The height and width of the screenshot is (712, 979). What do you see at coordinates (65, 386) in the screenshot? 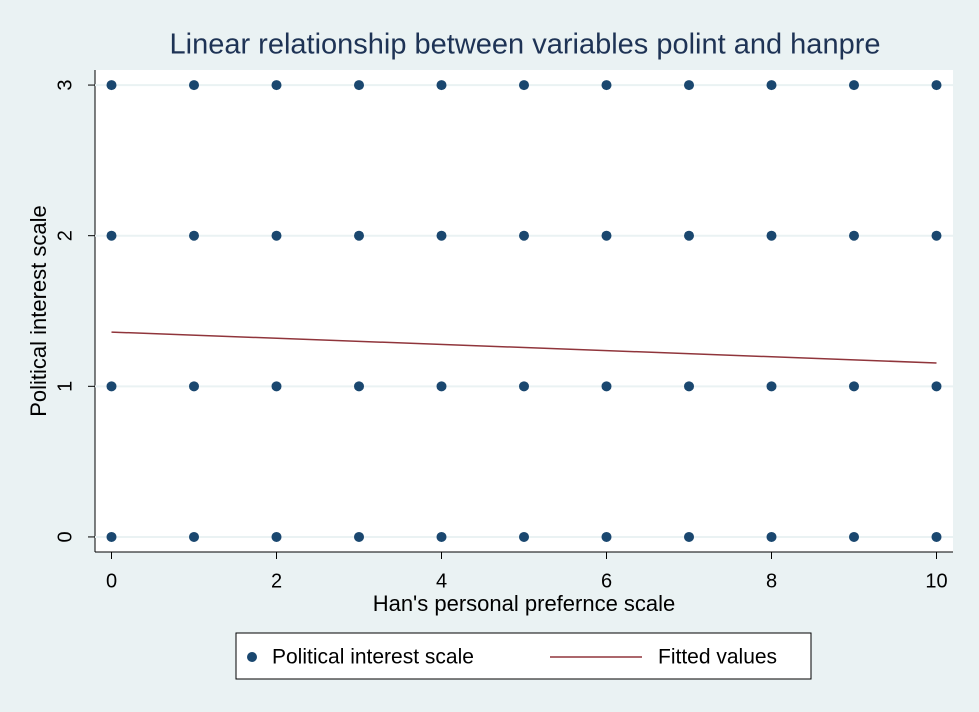
I see `y-tick-label: 1` at bounding box center [65, 386].